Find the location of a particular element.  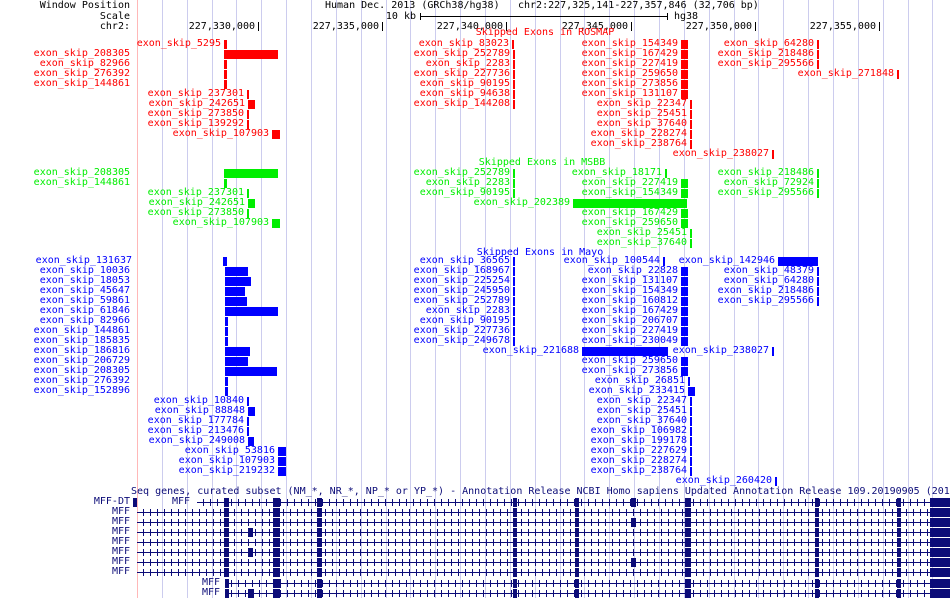

exon-skip-label: exon_skip_64280 is located at coordinates (768, 280).